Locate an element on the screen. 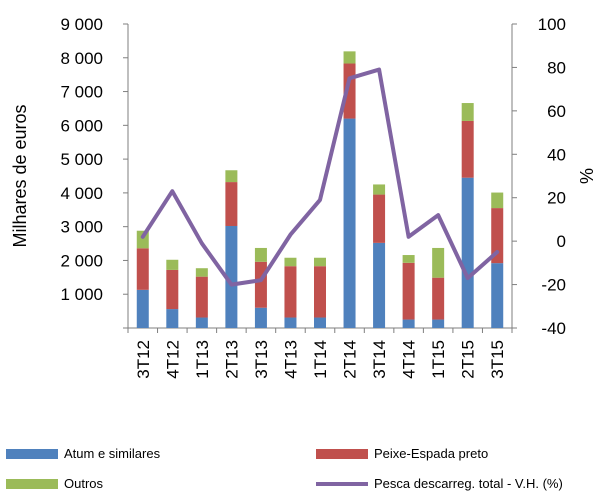 The height and width of the screenshot is (491, 603). y-right-tick-label: 0 is located at coordinates (561, 241).